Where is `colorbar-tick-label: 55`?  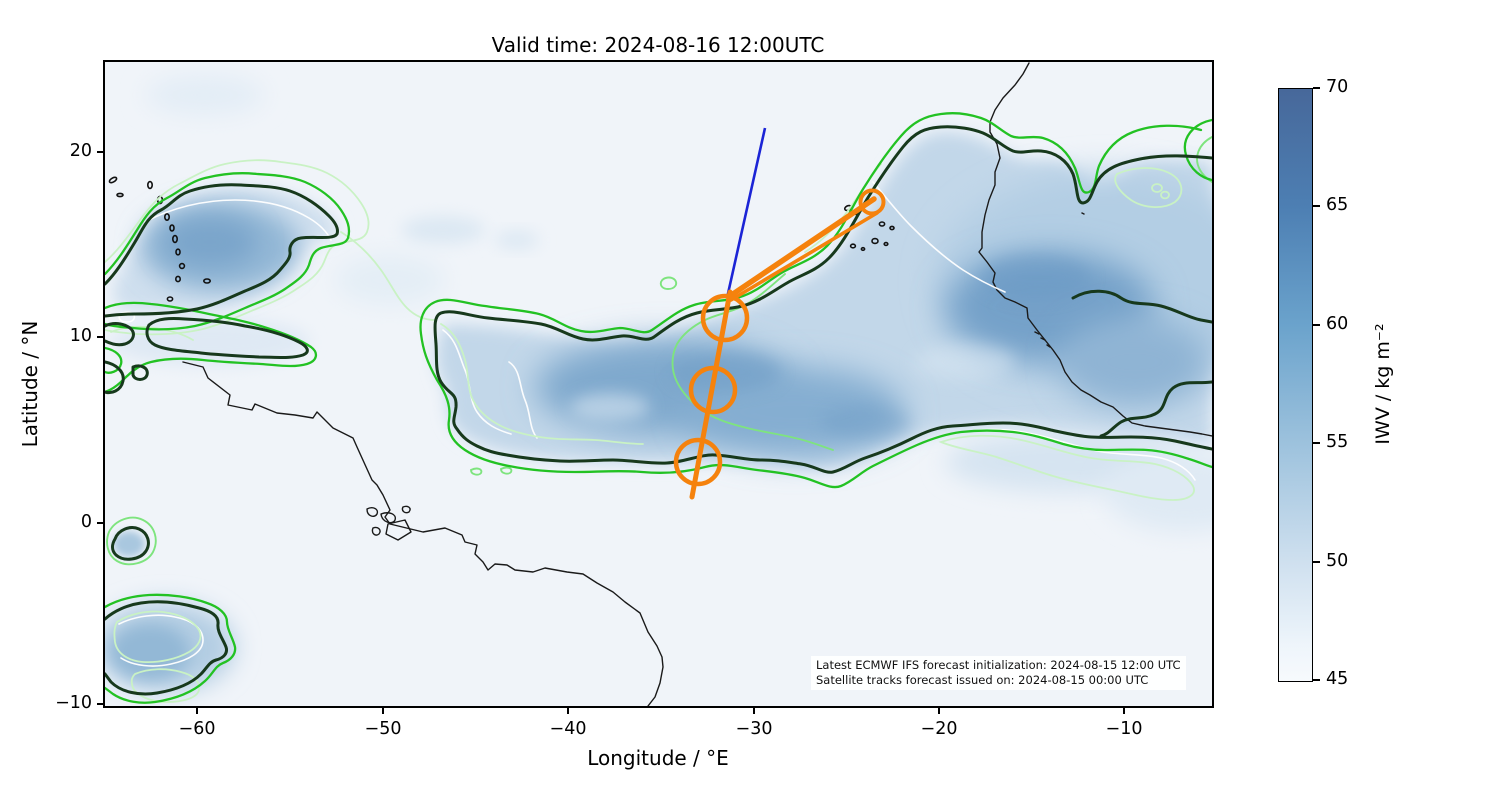 colorbar-tick-label: 55 is located at coordinates (1337, 442).